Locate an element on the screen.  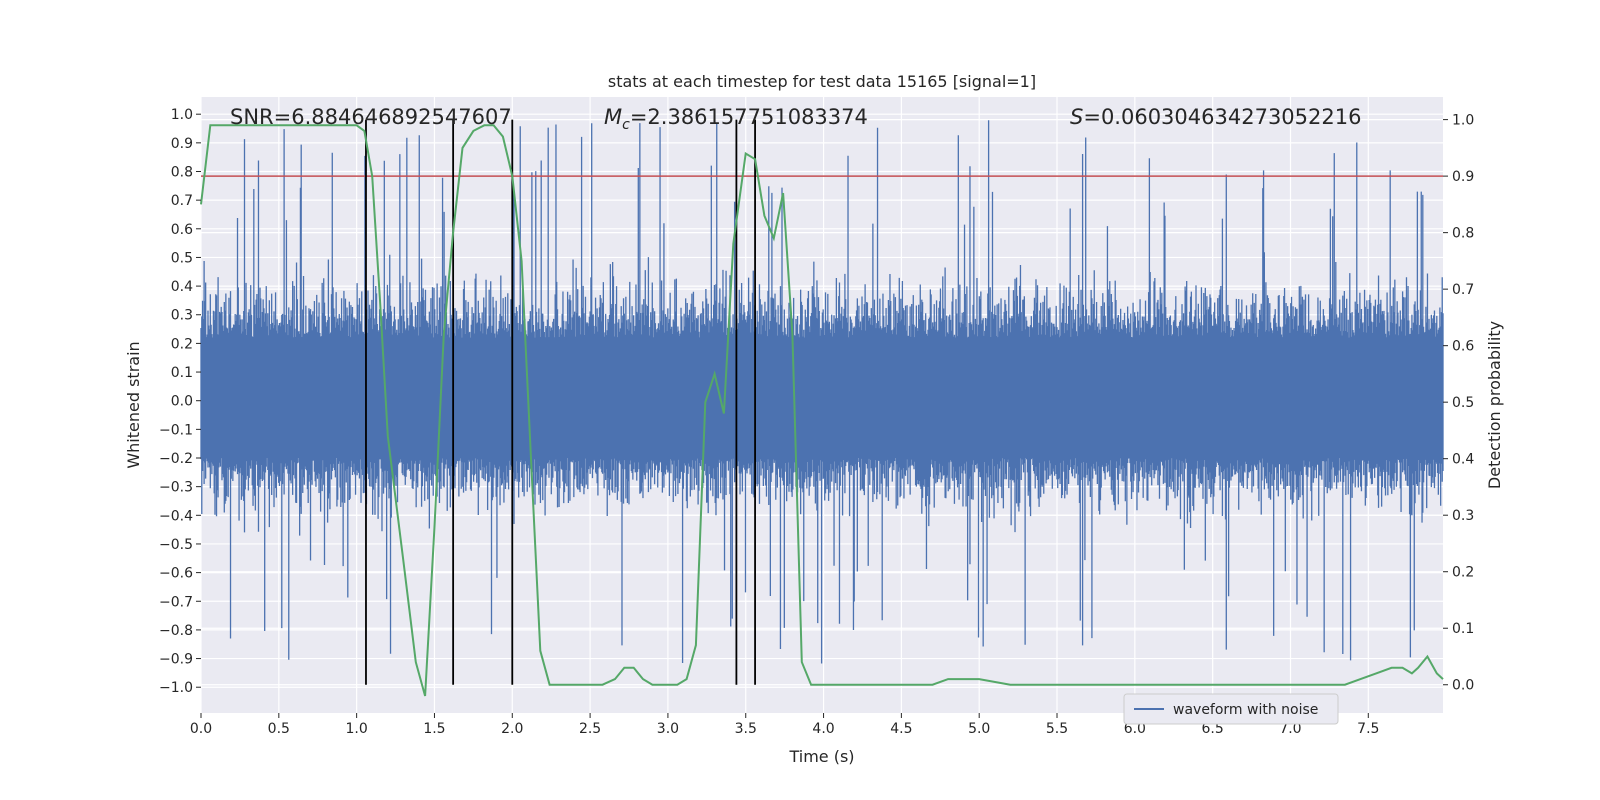
y-right-tick-label: 0.0 is located at coordinates (1463, 686).